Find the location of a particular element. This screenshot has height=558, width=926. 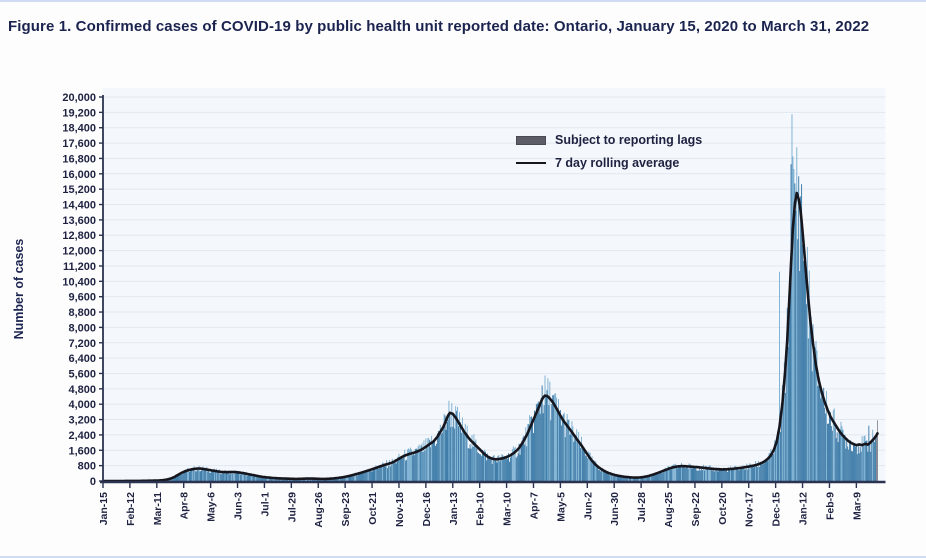

svg-text: 14,400 is located at coordinates (79, 206).